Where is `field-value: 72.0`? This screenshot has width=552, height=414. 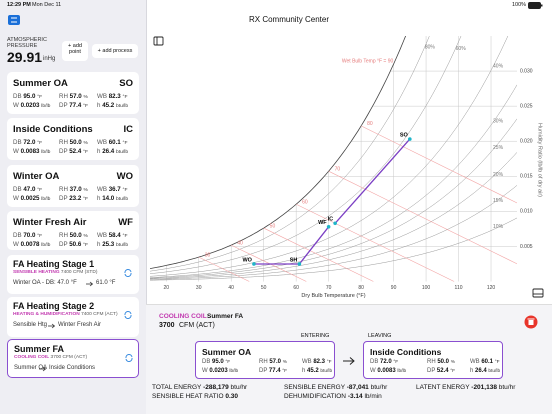
field-value: 72.0 is located at coordinates (386, 362).